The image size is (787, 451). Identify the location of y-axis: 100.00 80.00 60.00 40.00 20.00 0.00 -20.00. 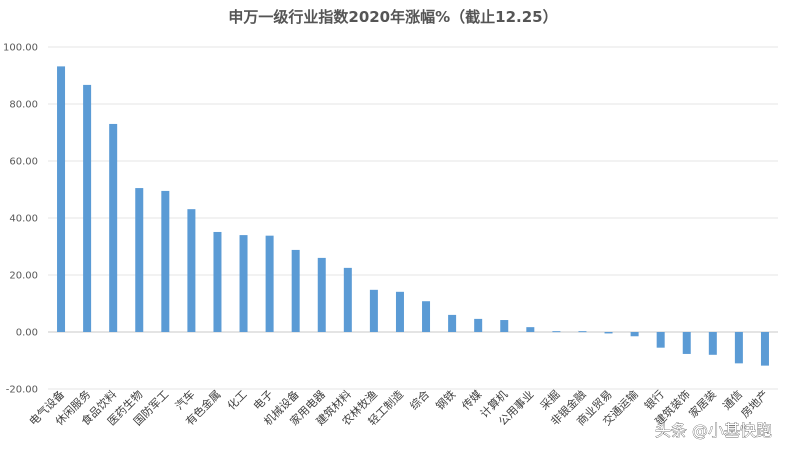
(20, 219).